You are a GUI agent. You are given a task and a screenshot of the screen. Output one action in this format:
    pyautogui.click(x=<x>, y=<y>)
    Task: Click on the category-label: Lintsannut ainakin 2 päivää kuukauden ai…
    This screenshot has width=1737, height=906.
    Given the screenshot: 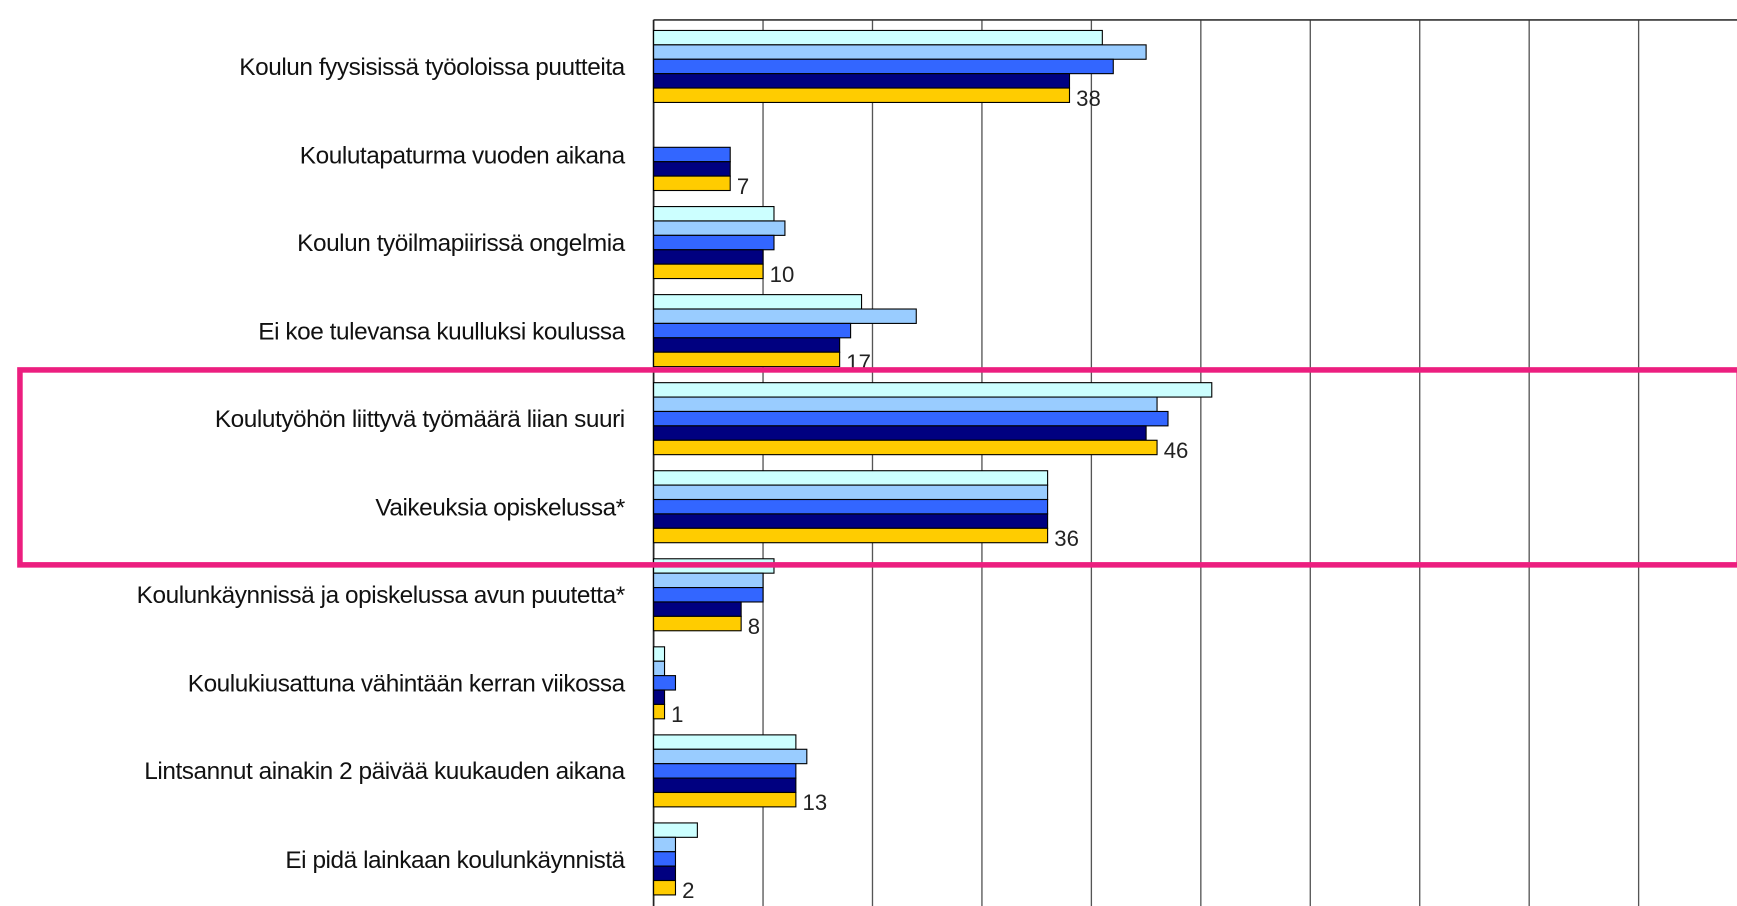 What is the action you would take?
    pyautogui.click(x=384, y=771)
    